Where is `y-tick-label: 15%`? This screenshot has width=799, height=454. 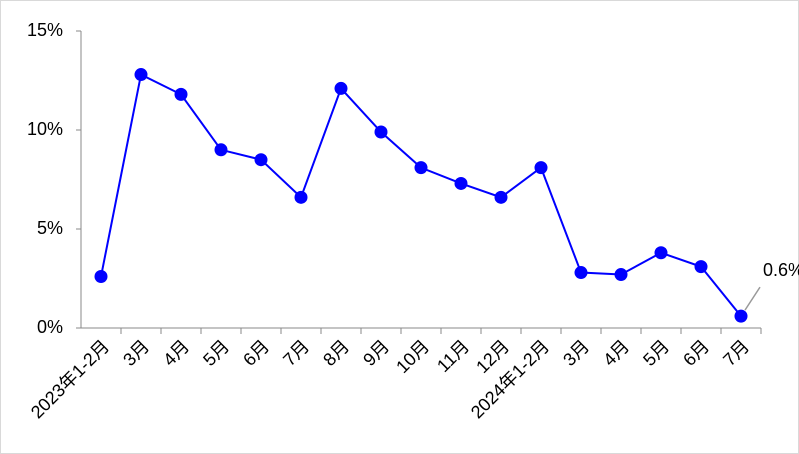
y-tick-label: 15% is located at coordinates (45, 30).